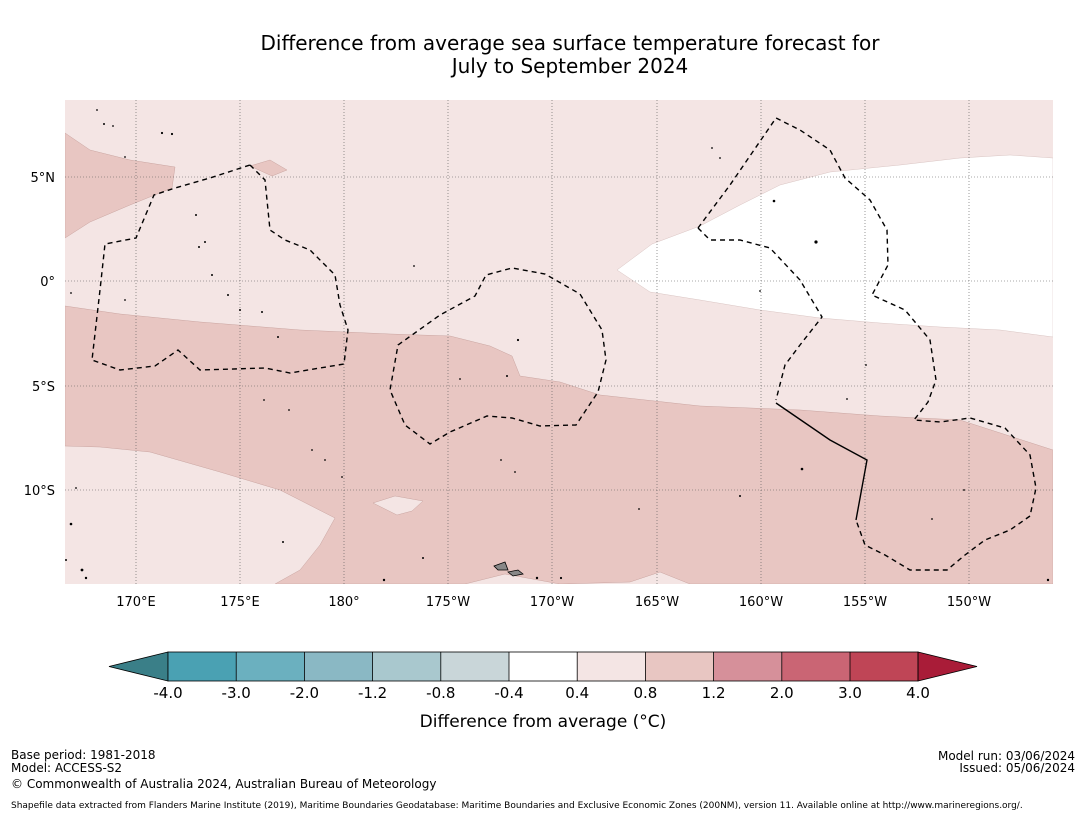  Describe the element at coordinates (918, 693) in the screenshot. I see `colorbar-tick-label: 4.0` at that location.